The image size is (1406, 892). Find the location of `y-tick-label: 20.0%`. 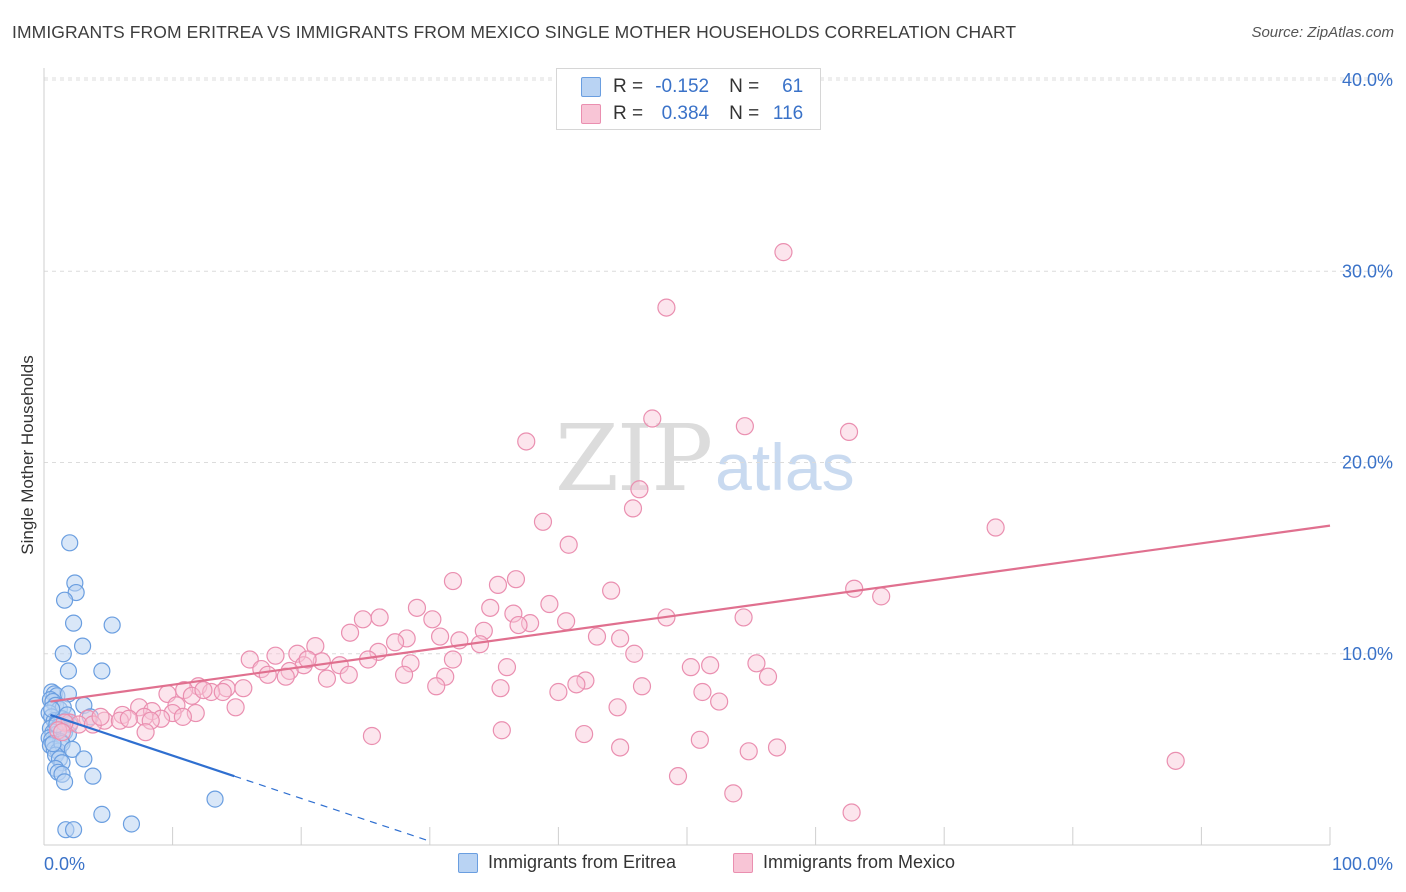

y-tick-label: 20.0% is located at coordinates (1367, 463).